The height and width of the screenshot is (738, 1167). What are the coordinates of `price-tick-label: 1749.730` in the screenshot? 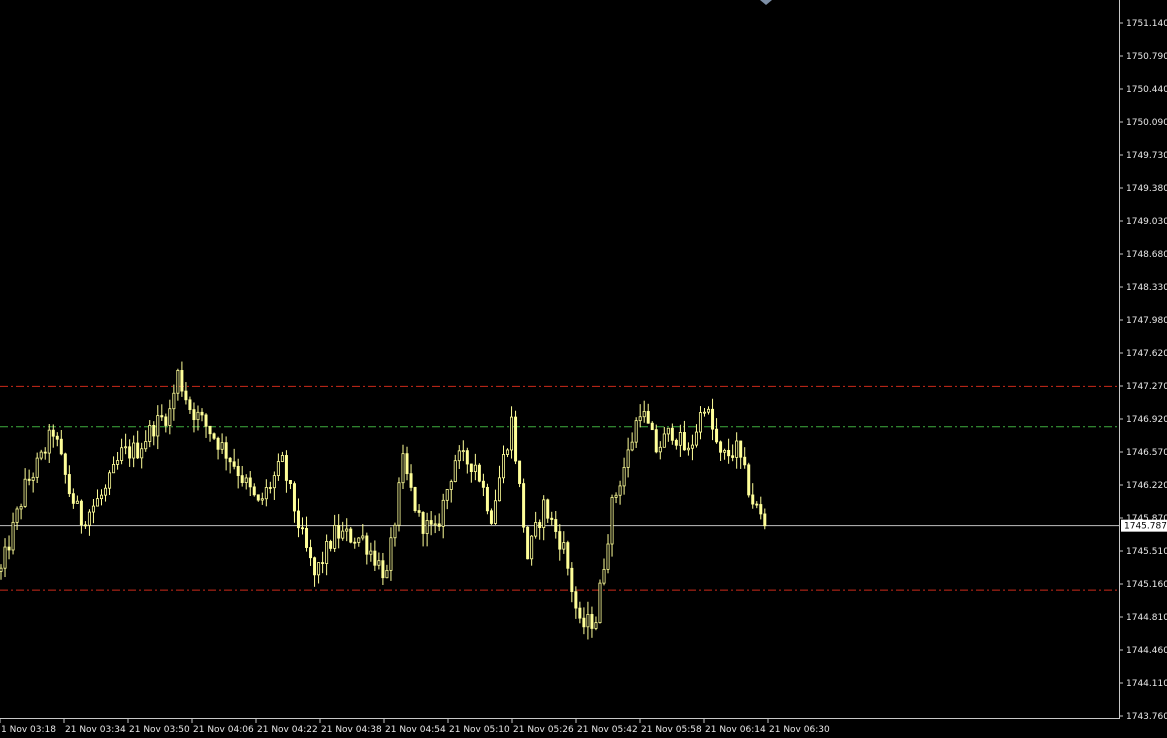 It's located at (1146, 156).